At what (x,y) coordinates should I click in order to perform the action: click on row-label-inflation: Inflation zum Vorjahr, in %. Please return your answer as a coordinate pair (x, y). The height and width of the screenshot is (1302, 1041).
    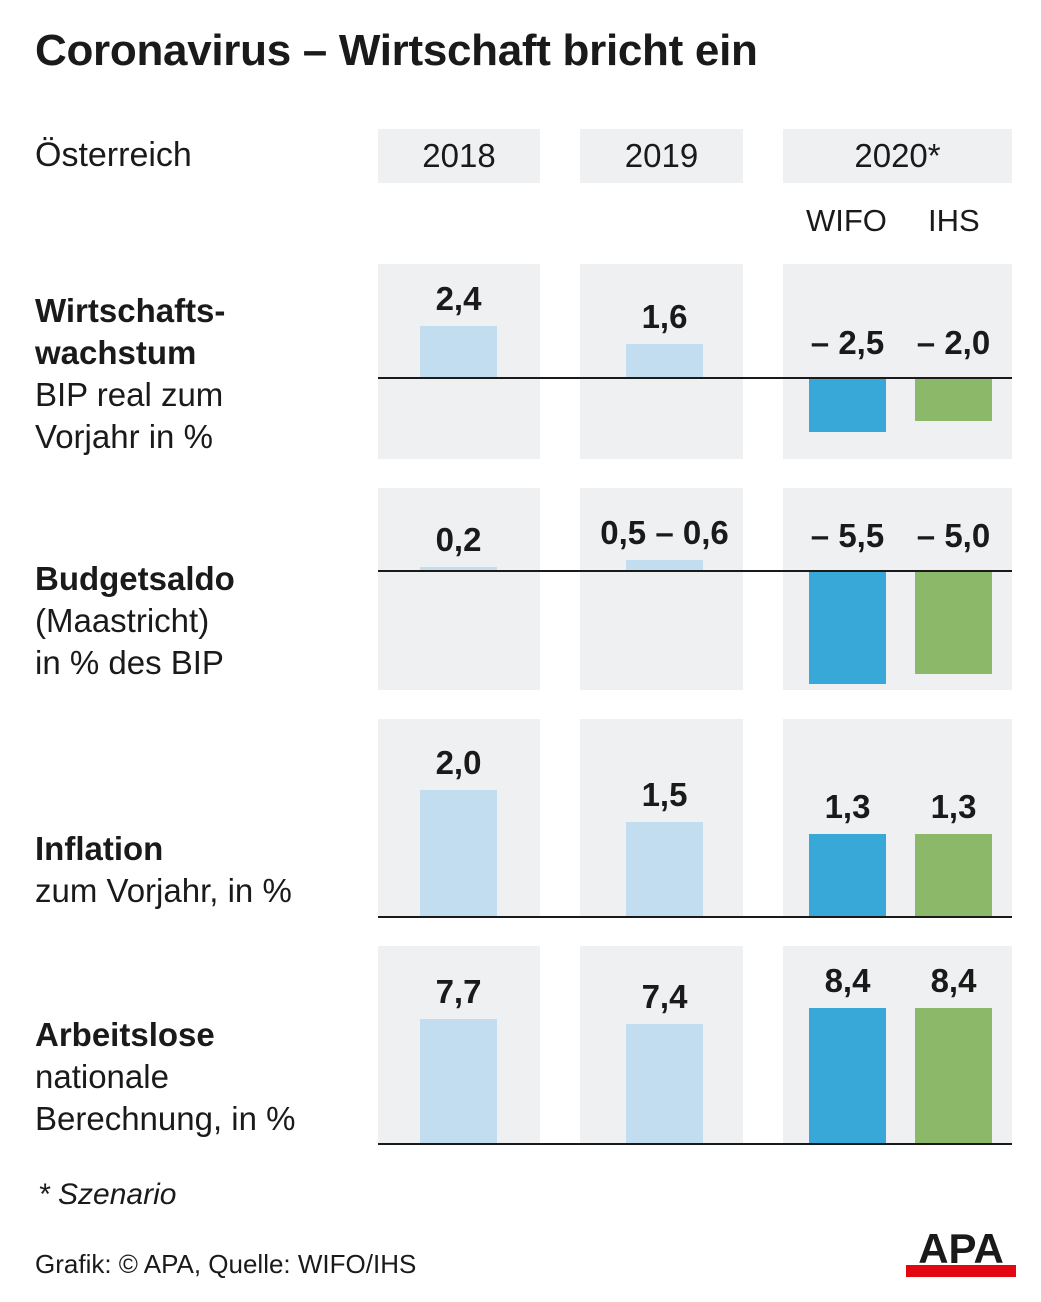
    Looking at the image, I should click on (163, 870).